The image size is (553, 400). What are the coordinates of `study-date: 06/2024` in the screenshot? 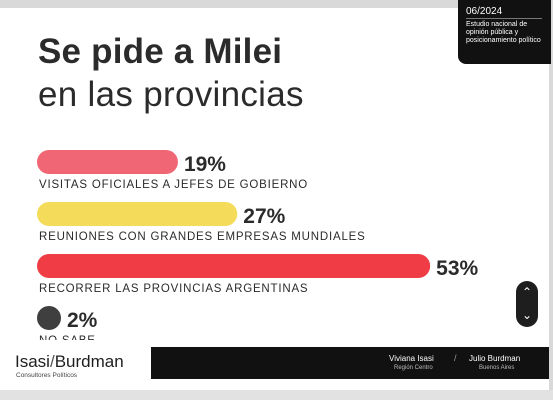 It's located at (484, 11).